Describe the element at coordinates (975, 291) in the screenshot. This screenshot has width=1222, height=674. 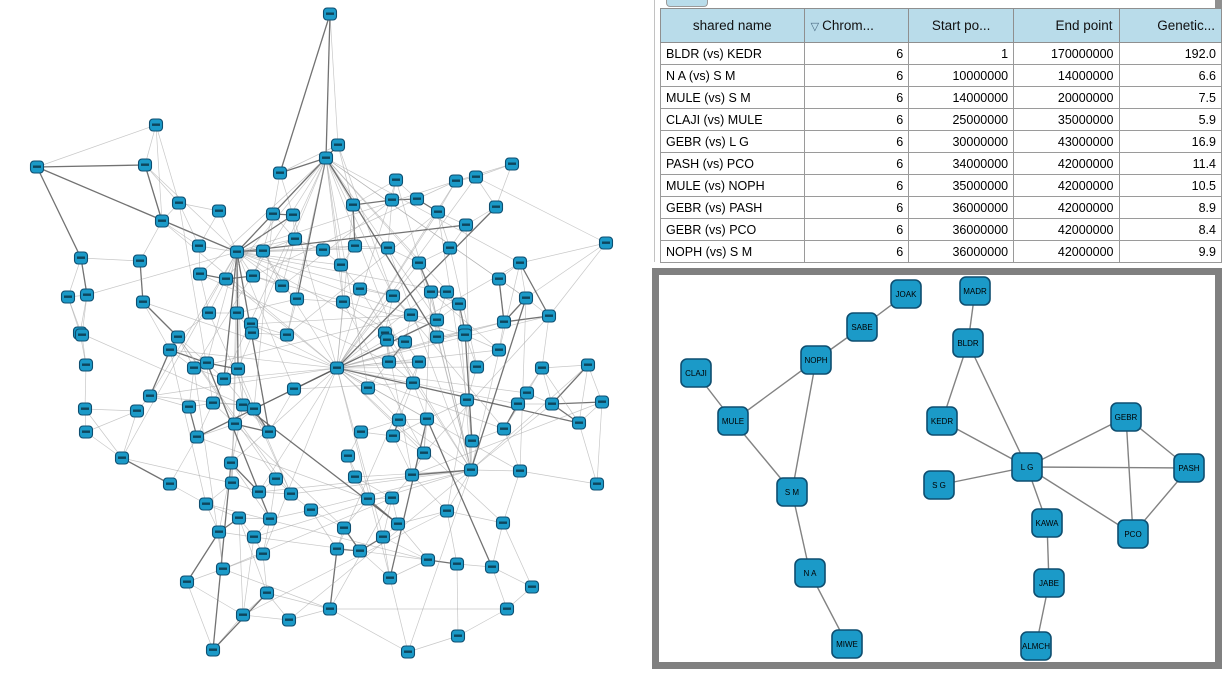
I see `graph-node-madr: MADR` at that location.